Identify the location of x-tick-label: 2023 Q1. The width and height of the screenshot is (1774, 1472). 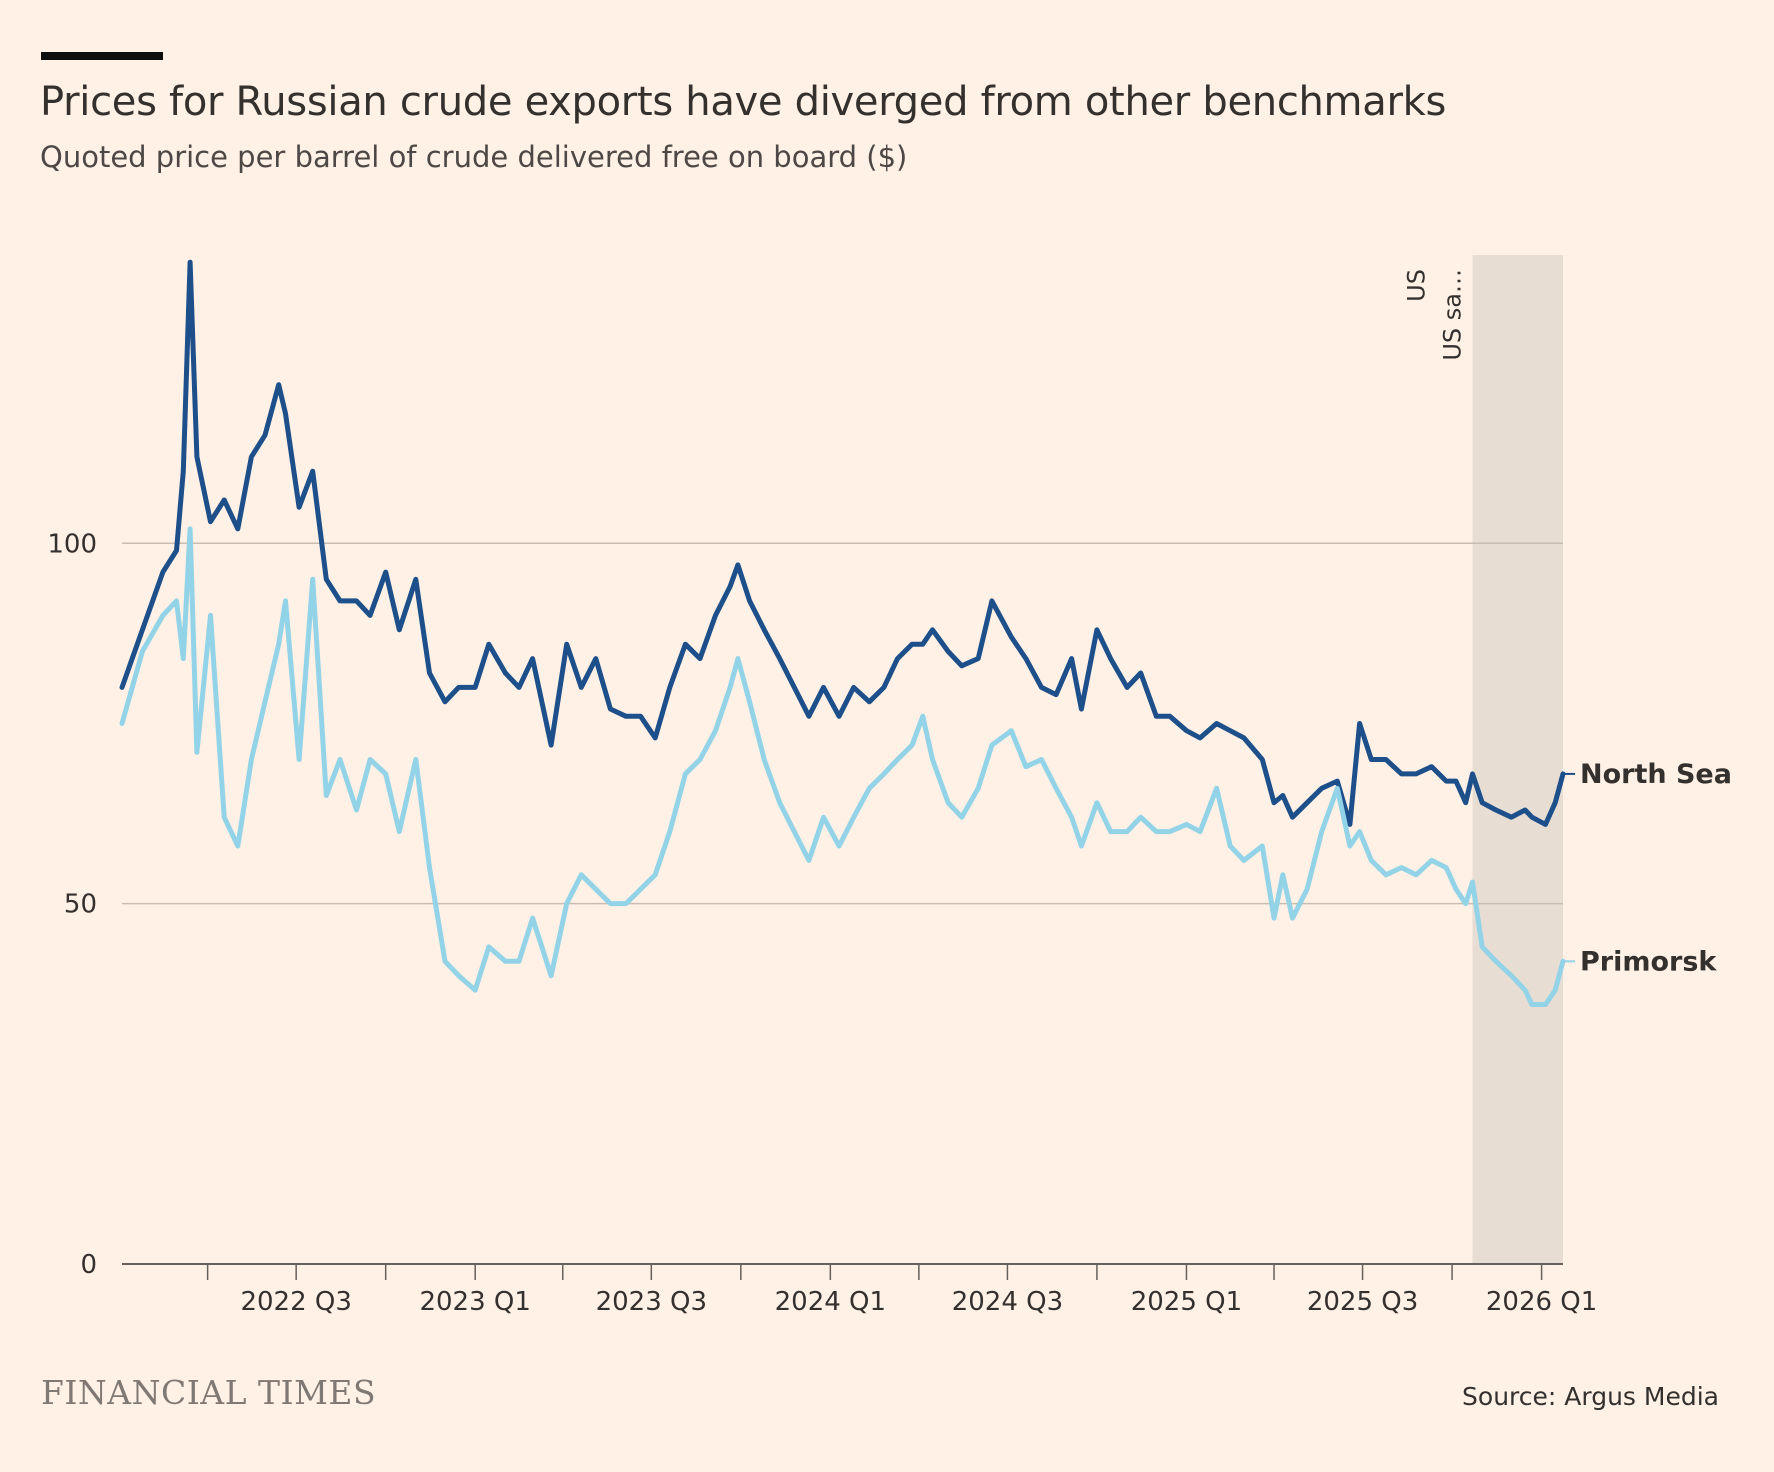
(474, 1302).